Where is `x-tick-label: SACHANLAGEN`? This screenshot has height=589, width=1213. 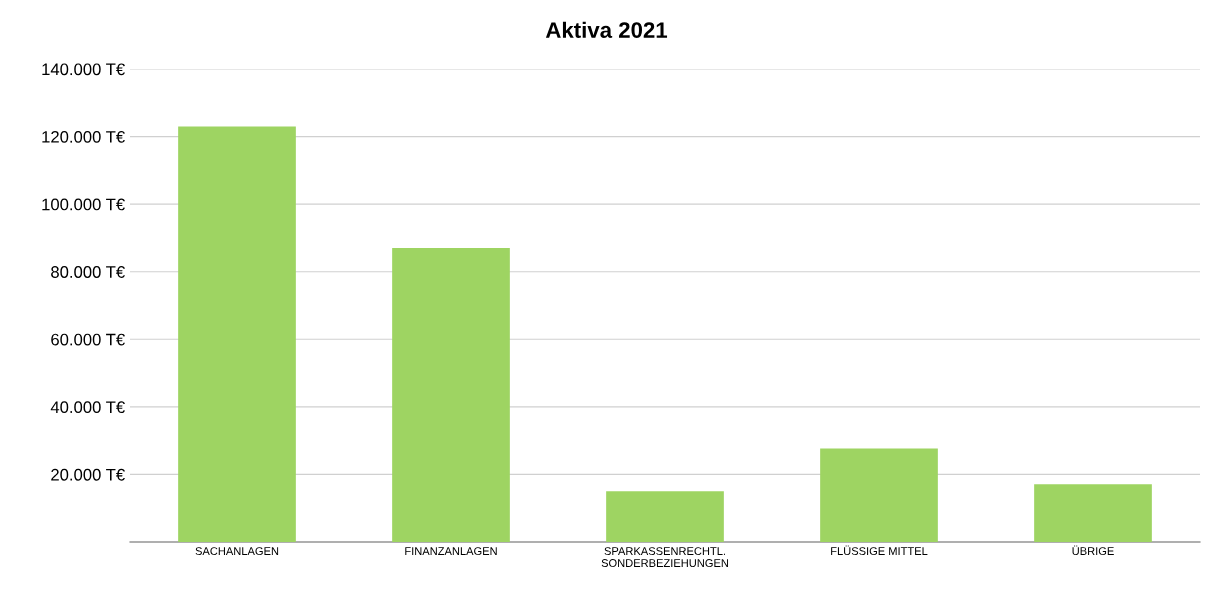
x-tick-label: SACHANLAGEN is located at coordinates (237, 551).